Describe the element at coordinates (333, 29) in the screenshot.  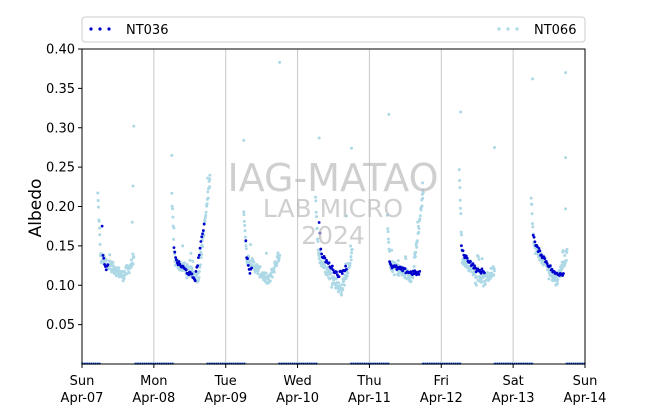
I see `legend: NT036 NT066` at that location.